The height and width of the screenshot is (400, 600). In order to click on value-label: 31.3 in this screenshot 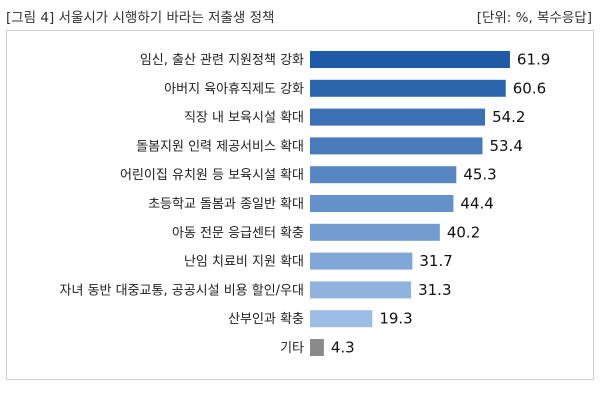, I will do `click(434, 290)`.